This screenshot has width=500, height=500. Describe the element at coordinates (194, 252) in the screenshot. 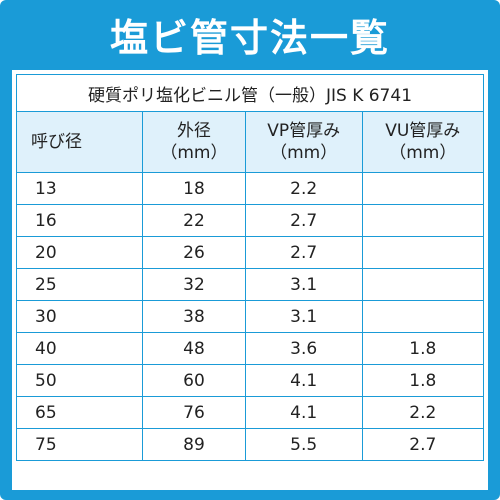

I see `outer-diameter-cell: 26` at that location.